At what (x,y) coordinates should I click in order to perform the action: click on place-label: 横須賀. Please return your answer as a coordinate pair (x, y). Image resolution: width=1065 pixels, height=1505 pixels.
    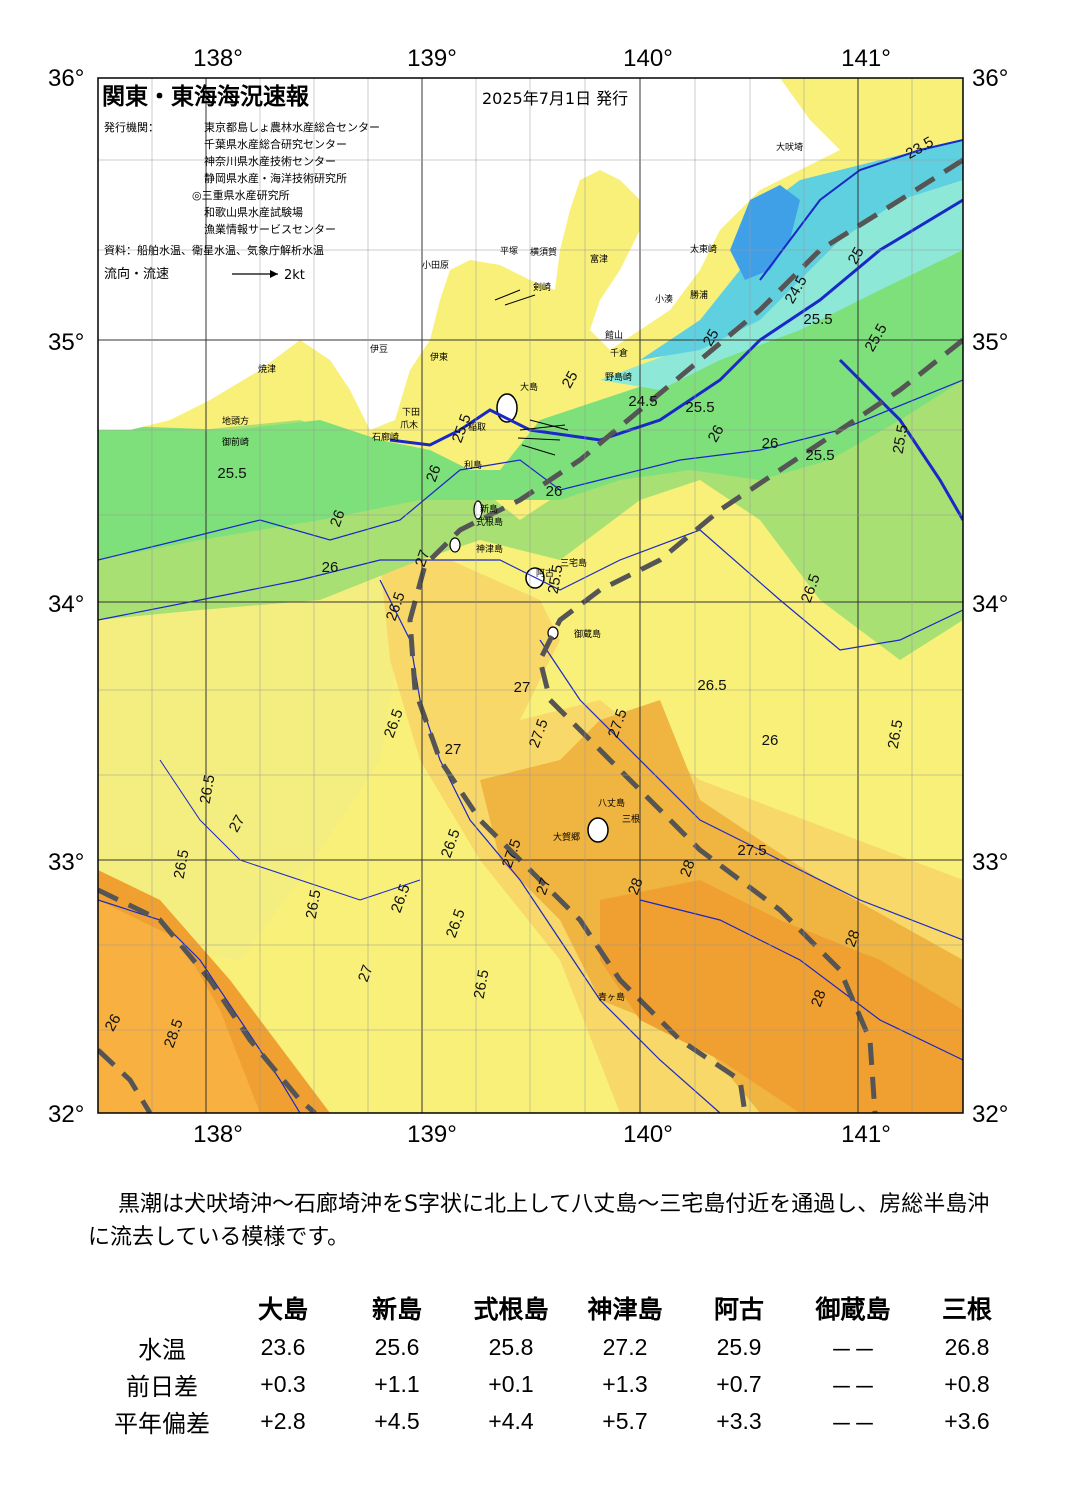
    Looking at the image, I should click on (543, 252).